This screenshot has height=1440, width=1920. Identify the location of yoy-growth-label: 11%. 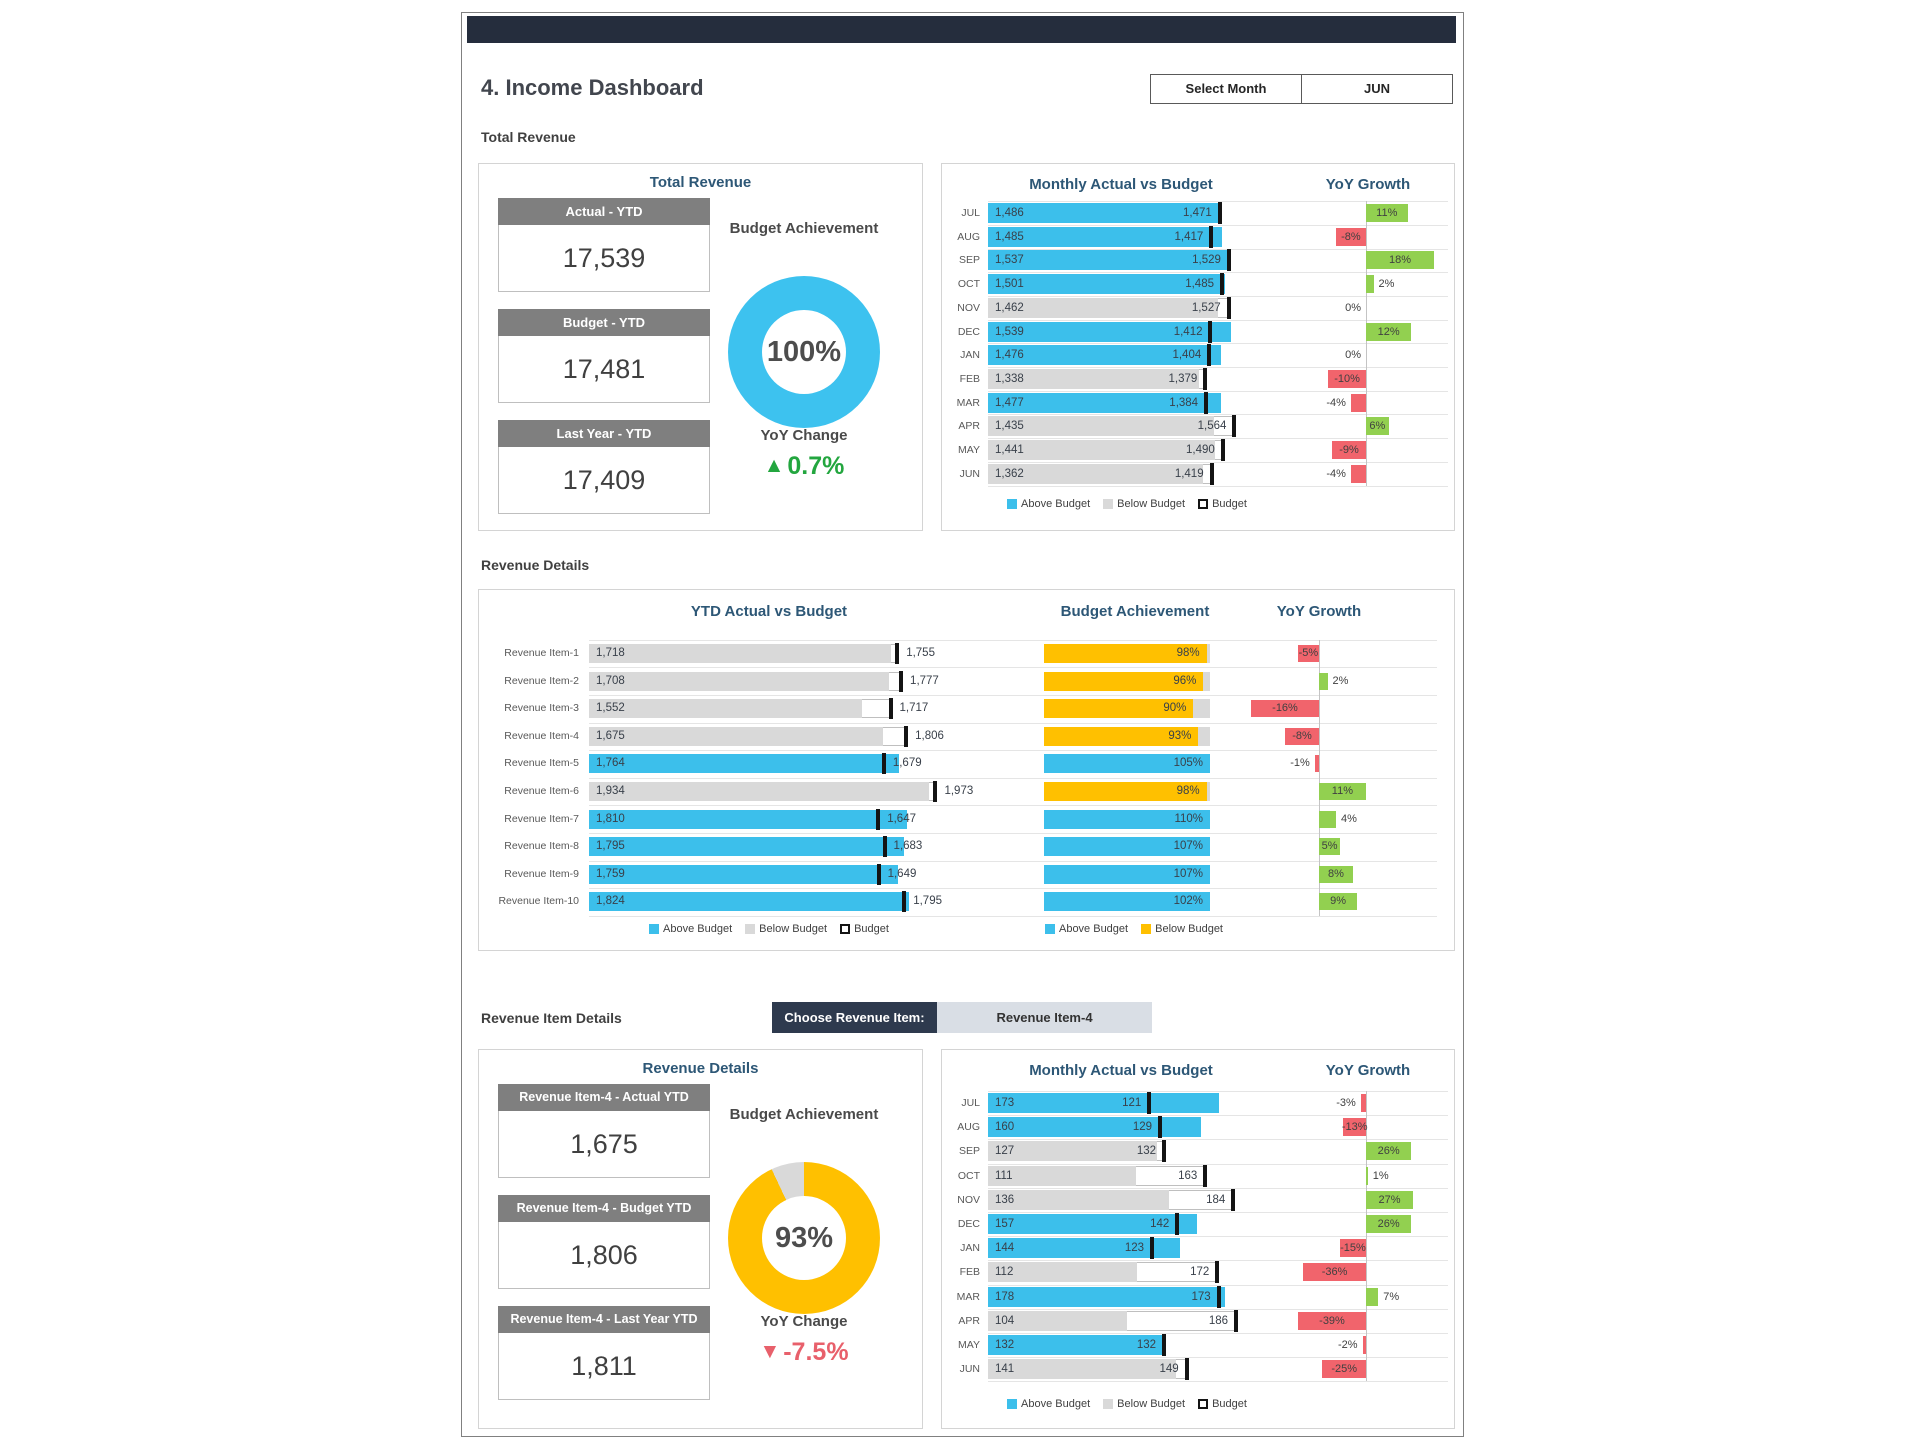
(1342, 791).